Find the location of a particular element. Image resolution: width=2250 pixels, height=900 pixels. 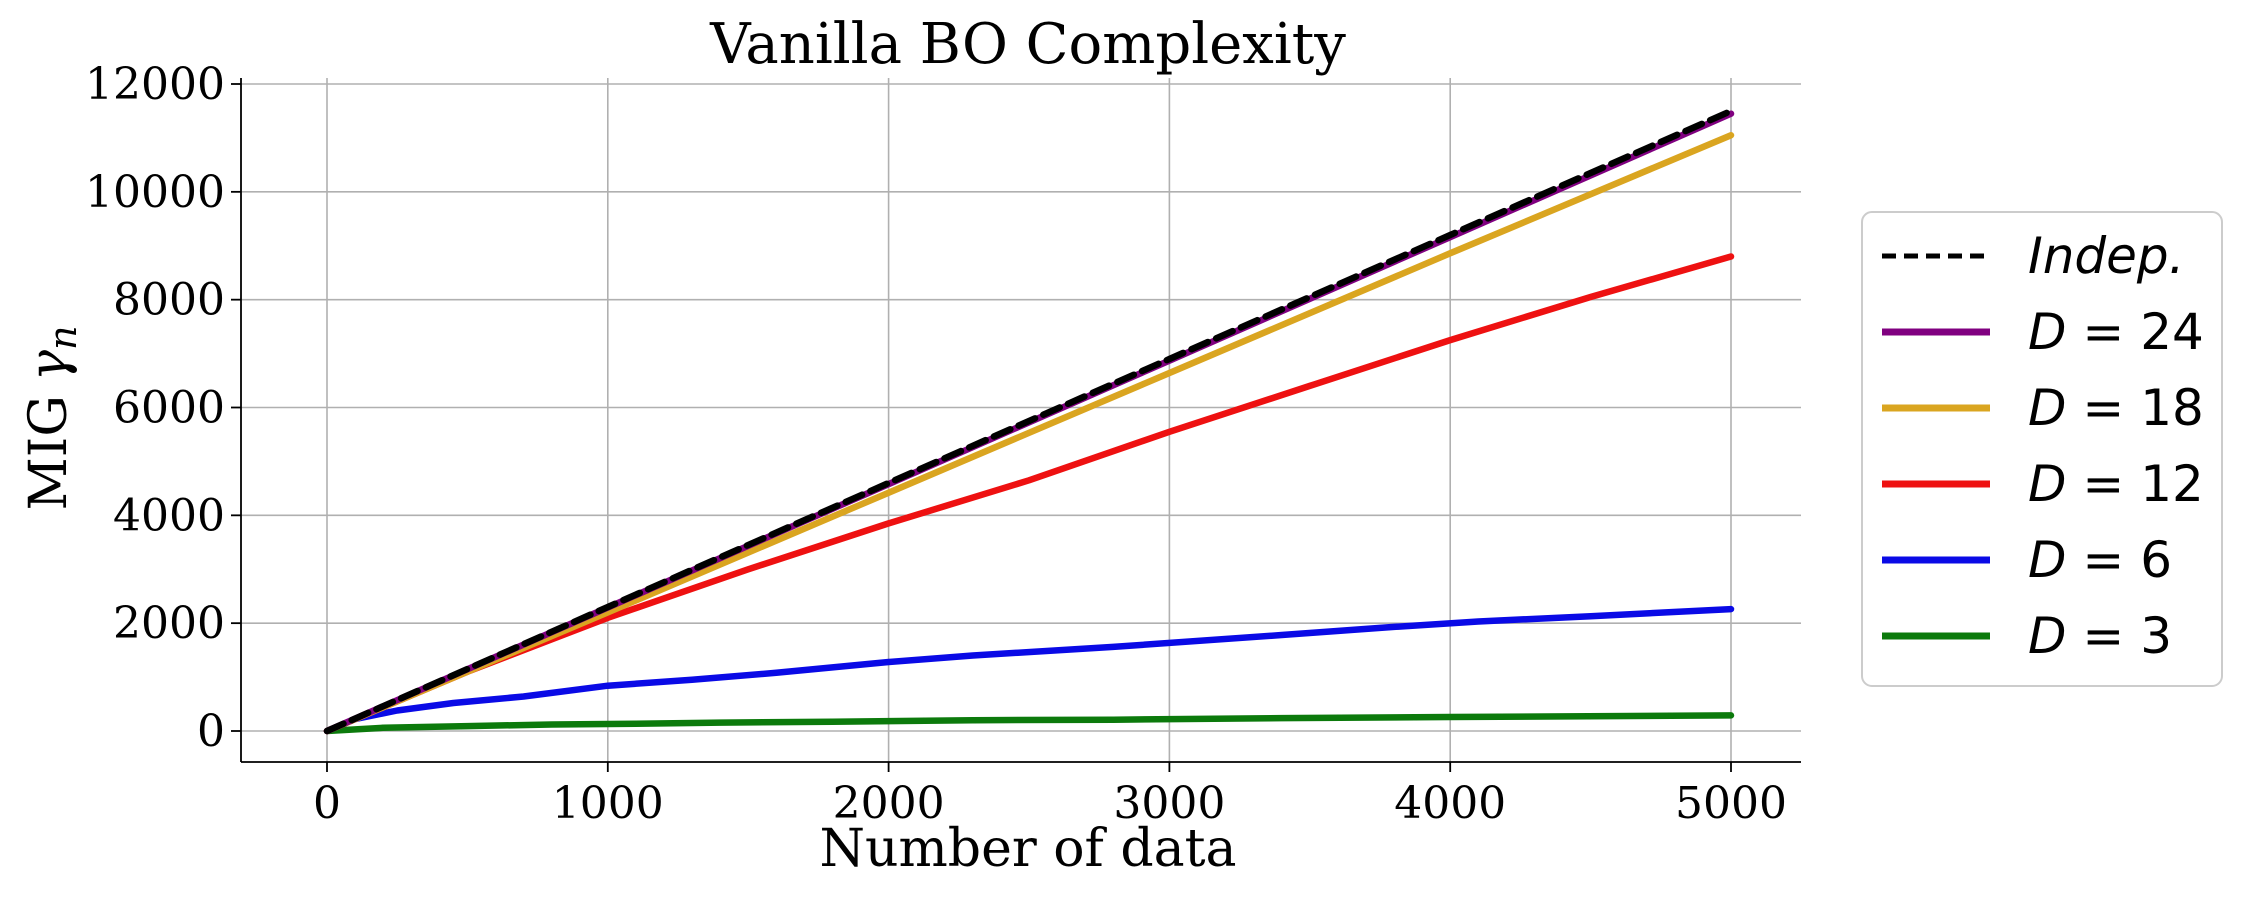

y-tick-label: 4000 is located at coordinates (169, 515).